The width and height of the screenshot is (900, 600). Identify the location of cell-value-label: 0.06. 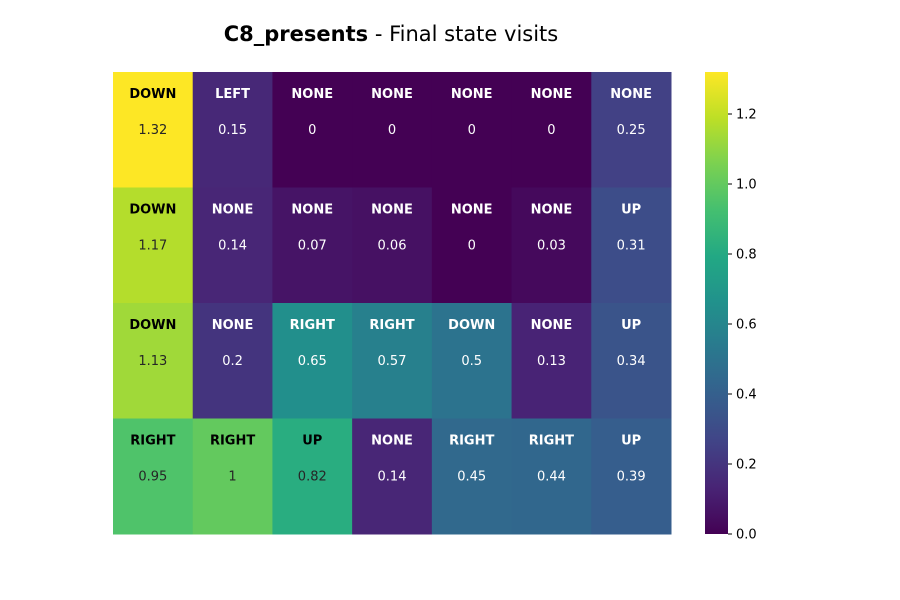
(392, 246).